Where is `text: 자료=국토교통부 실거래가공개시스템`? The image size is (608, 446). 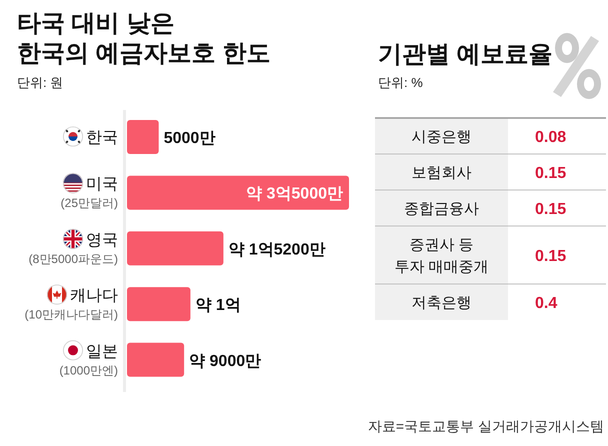 text: 자료=국토교통부 실거래가공개시스템 is located at coordinates (486, 426).